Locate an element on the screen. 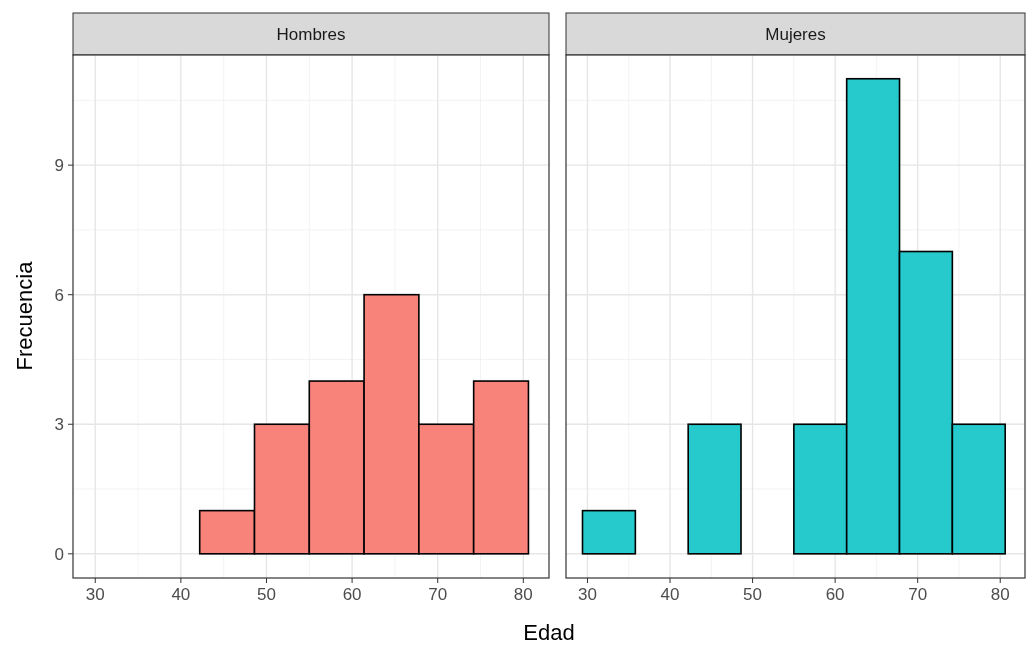 This screenshot has height=649, width=1033. x-axis-title: Edad is located at coordinates (549, 632).